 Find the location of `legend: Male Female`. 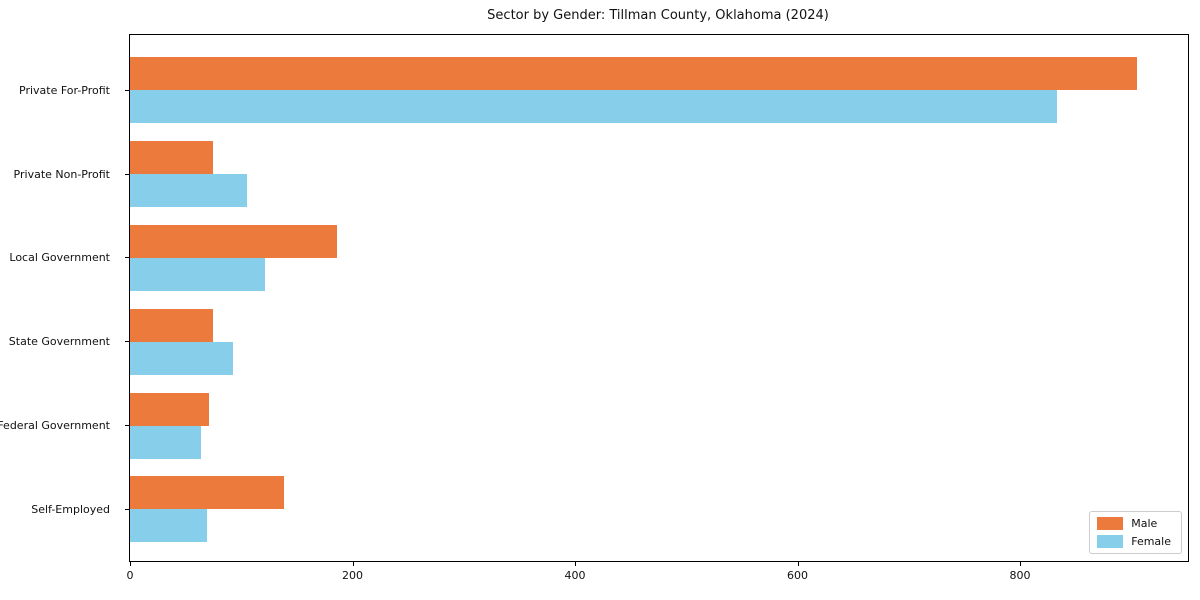

legend: Male Female is located at coordinates (1135, 532).